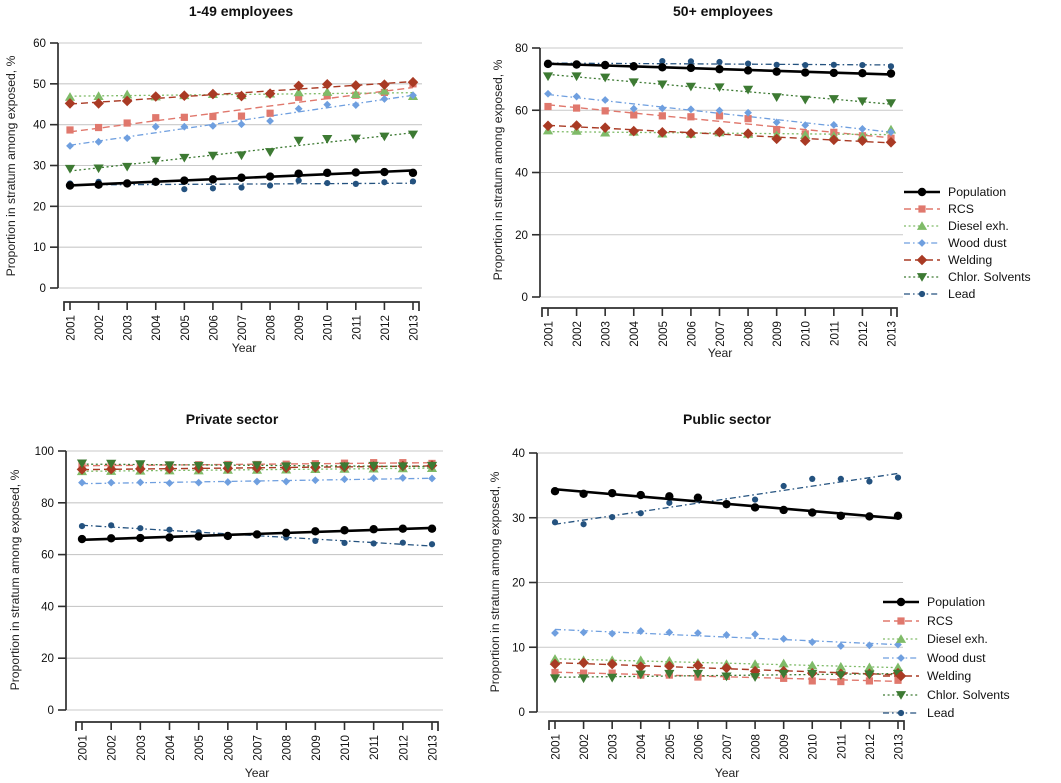 The image size is (1061, 783). I want to click on y-axis-label-bottom-right: Proportion in stratum among exposed, %, so click(495, 582).